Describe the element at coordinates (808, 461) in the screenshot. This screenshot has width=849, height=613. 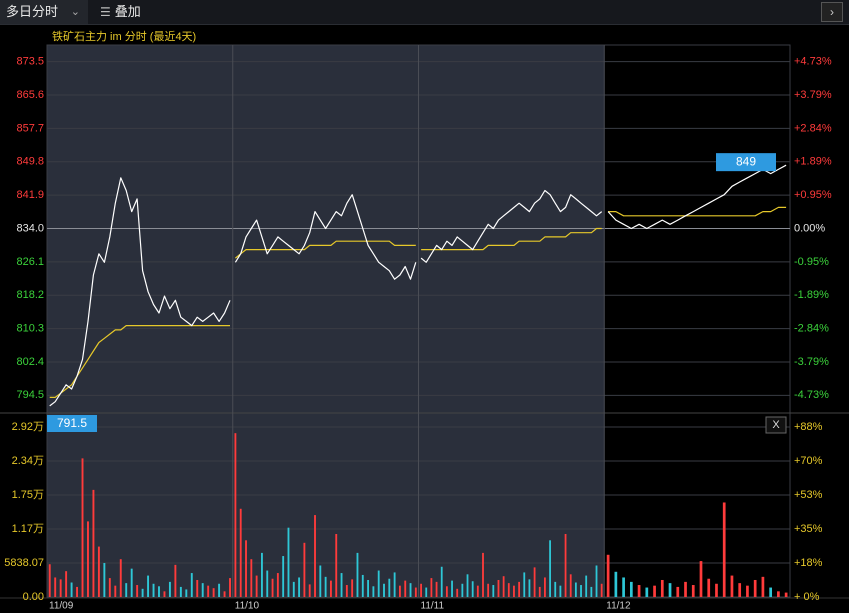
I see `volume-percent-tick-label: +70%` at that location.